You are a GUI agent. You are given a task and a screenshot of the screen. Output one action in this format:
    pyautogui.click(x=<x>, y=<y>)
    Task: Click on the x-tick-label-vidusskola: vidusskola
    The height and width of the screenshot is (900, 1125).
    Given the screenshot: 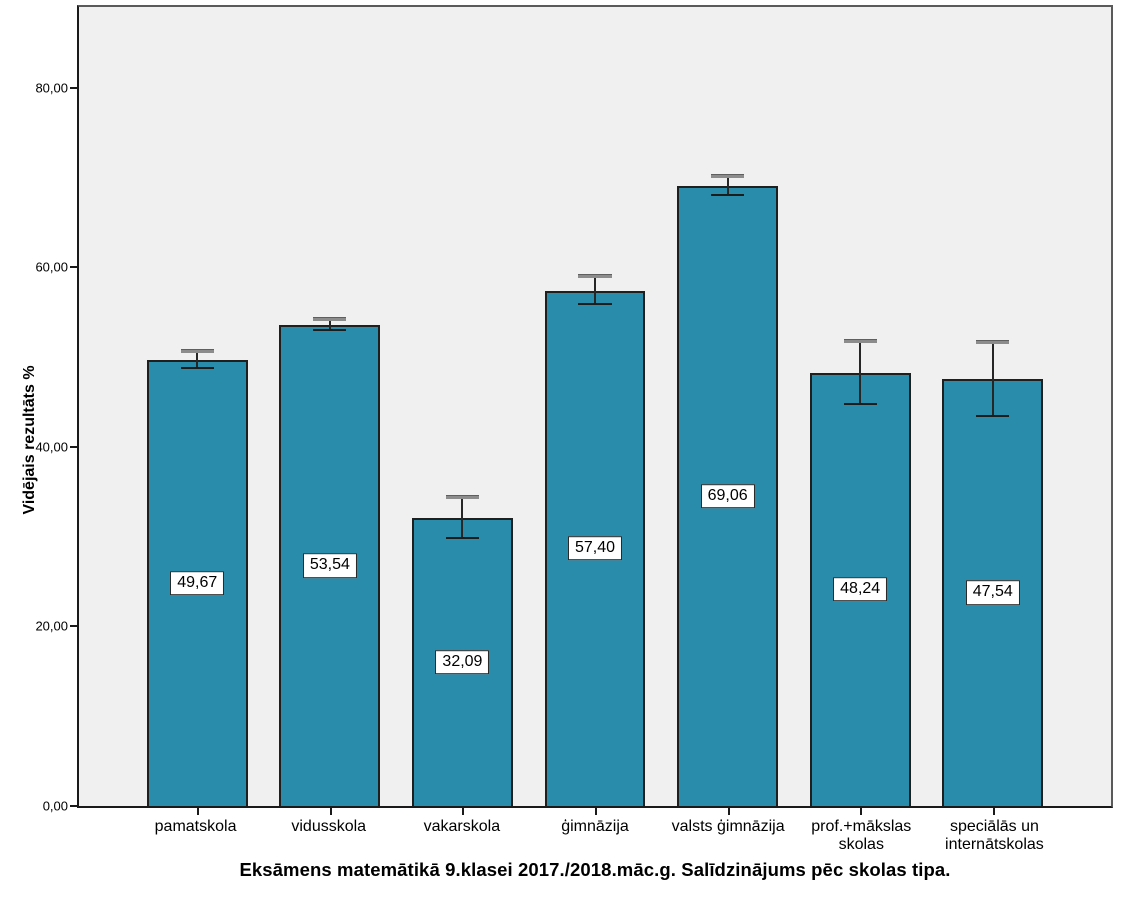 What is the action you would take?
    pyautogui.click(x=329, y=826)
    